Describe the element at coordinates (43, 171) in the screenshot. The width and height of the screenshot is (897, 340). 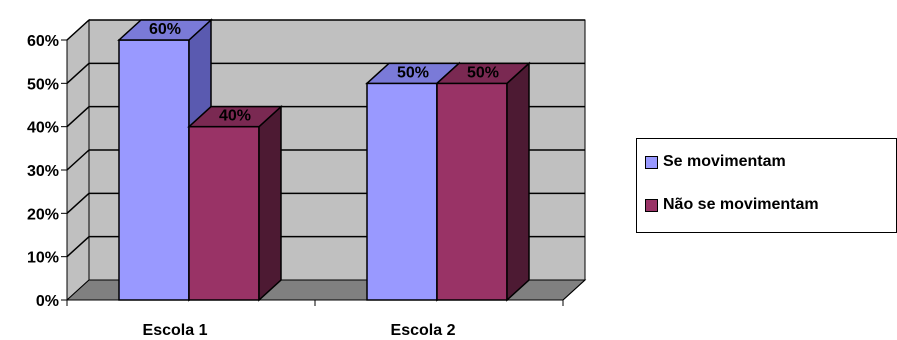
I see `y-tick-label: 30%` at that location.